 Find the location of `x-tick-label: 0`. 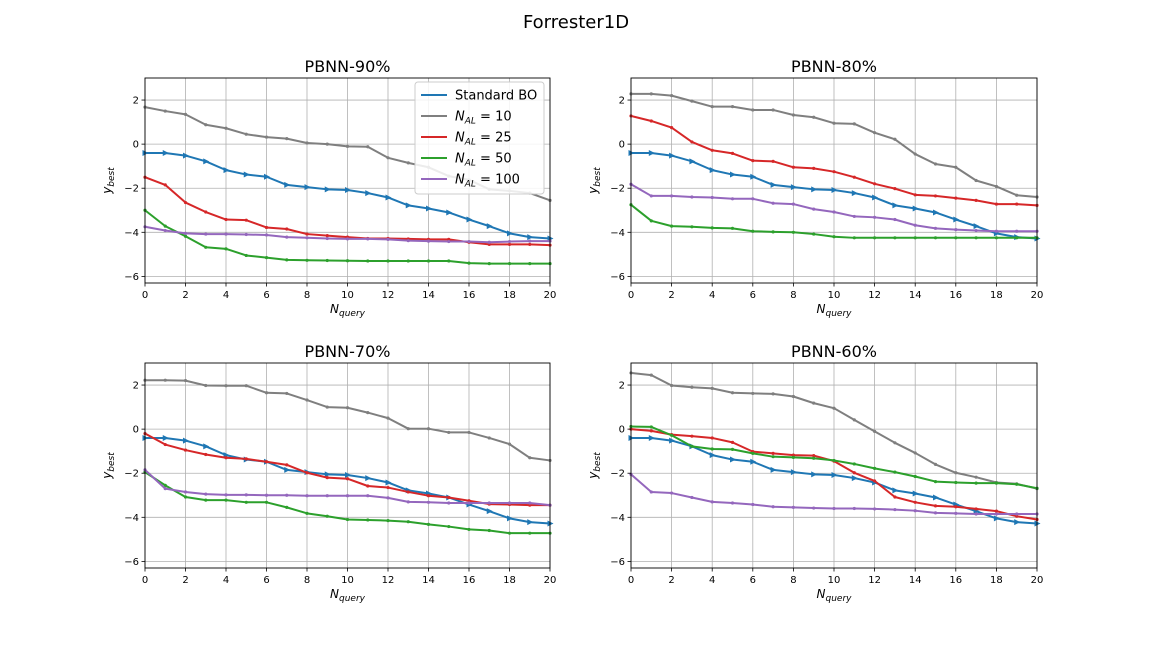

x-tick-label: 0 is located at coordinates (631, 580).